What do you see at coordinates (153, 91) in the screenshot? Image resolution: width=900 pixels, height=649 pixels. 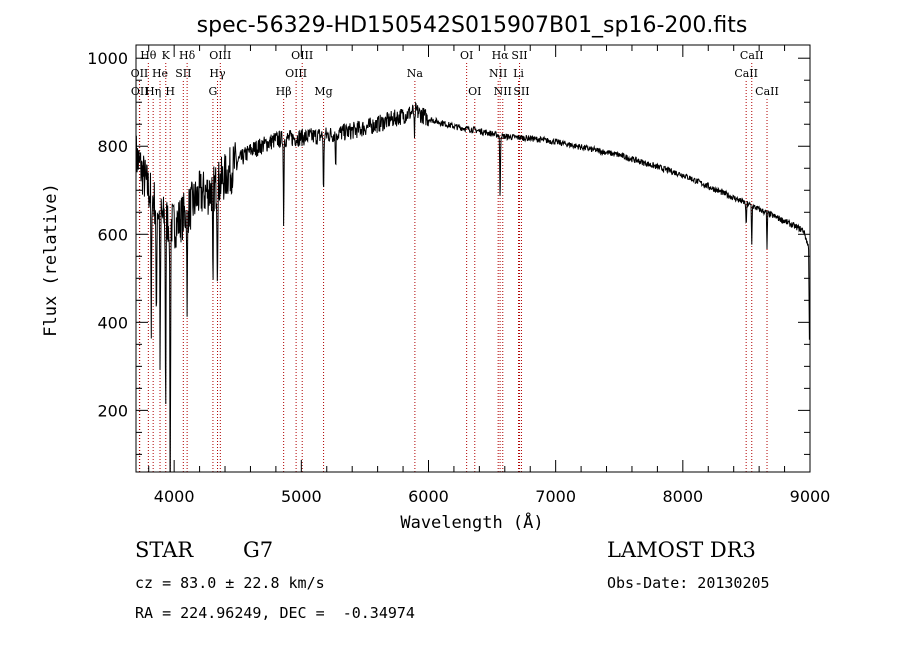 I see `spectral-line-label: Hη` at bounding box center [153, 91].